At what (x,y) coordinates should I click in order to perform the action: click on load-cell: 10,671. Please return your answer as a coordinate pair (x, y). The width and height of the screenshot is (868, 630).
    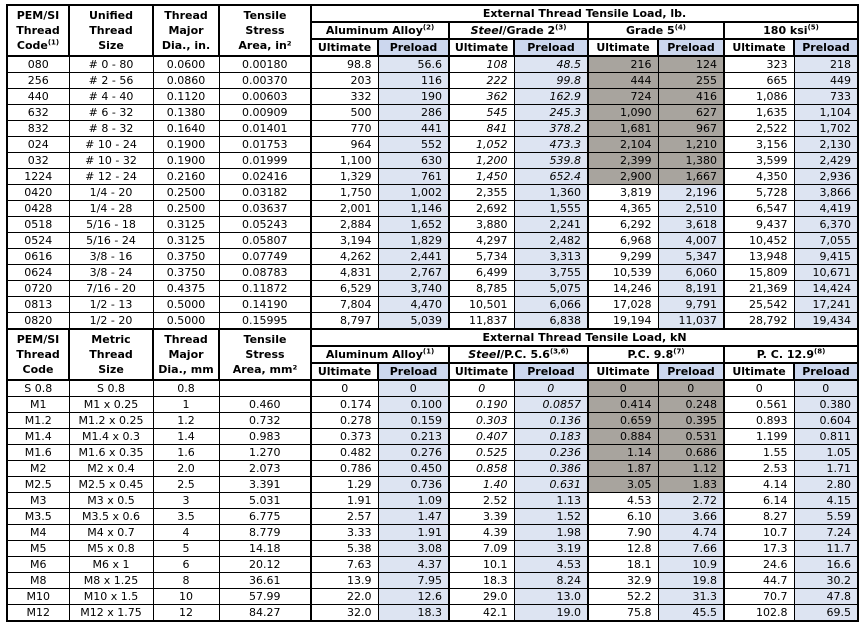
    Looking at the image, I should click on (826, 272).